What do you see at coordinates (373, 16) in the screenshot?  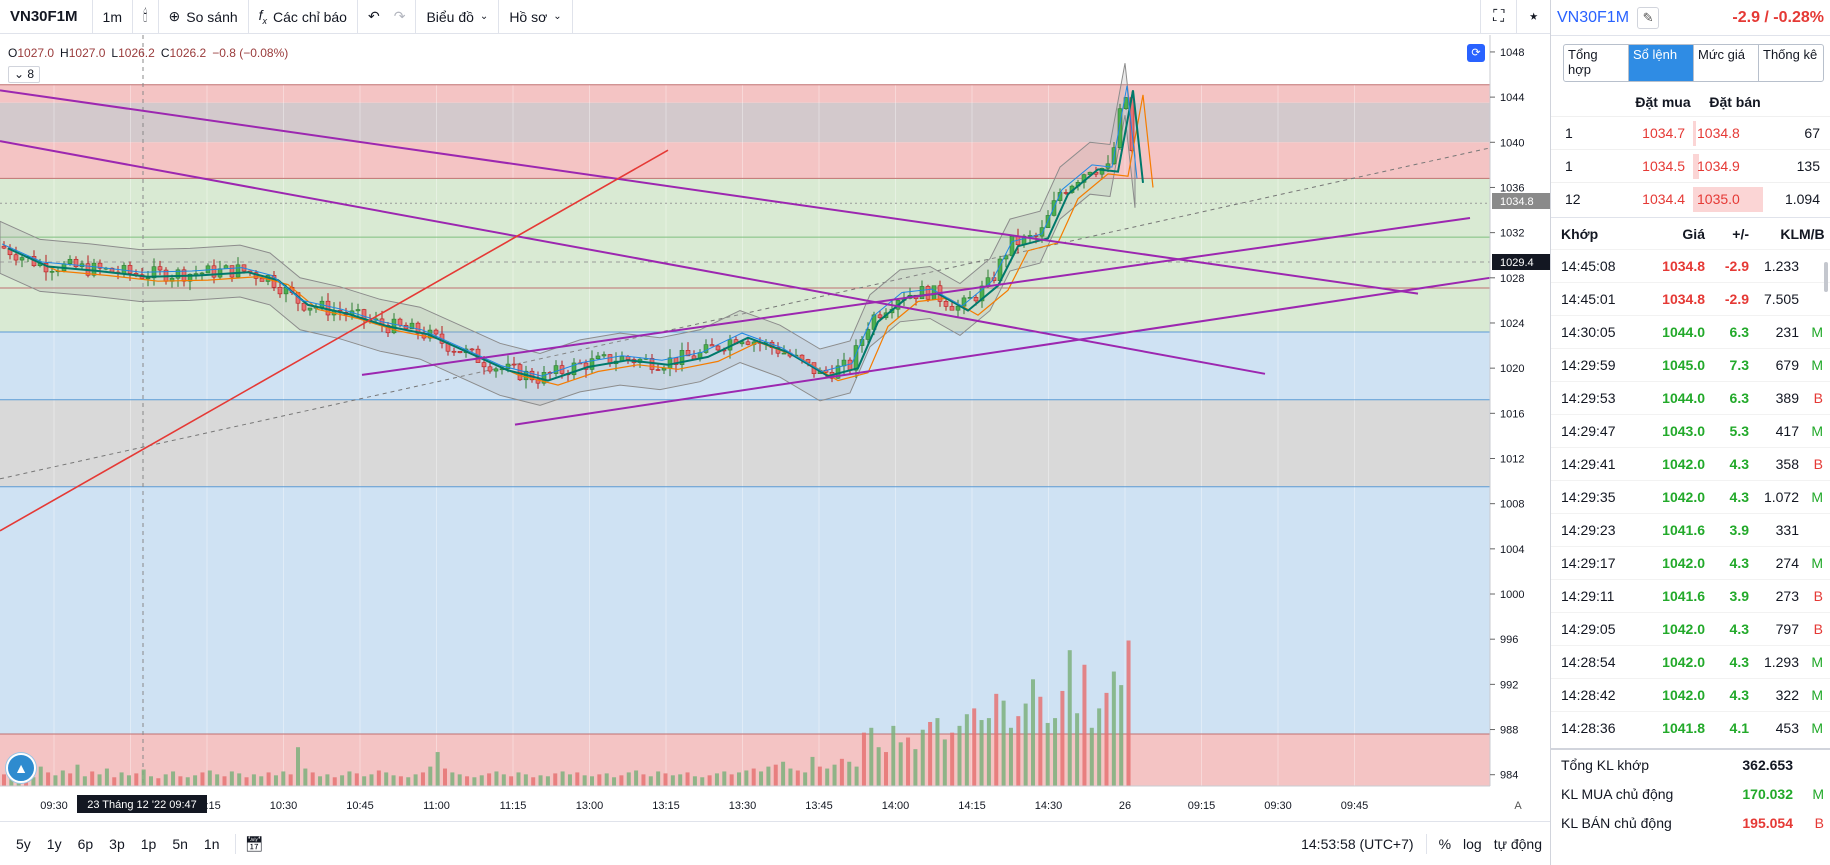 I see `undo-icon: ↶` at bounding box center [373, 16].